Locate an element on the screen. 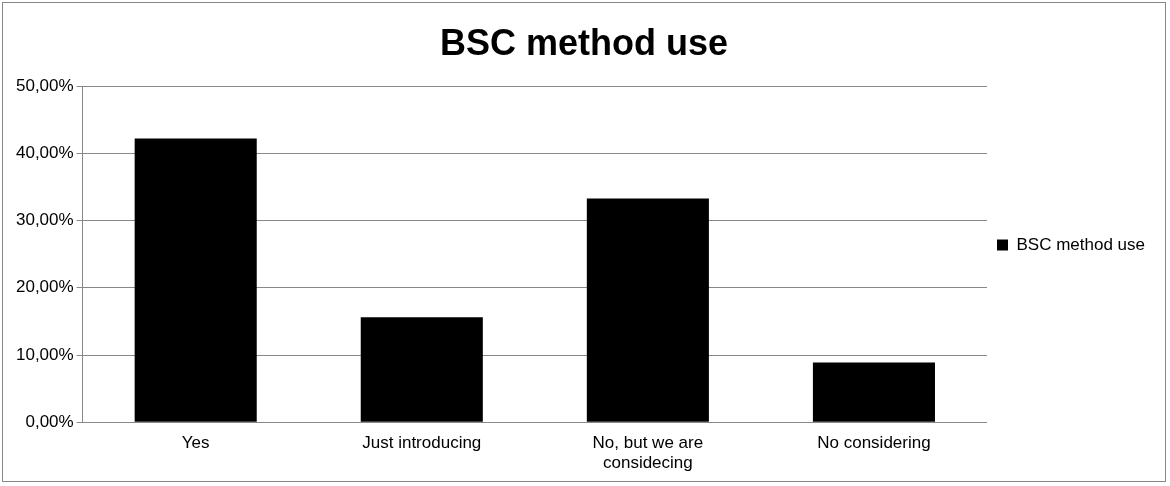  y-tick-label: 40,00% is located at coordinates (44, 153).